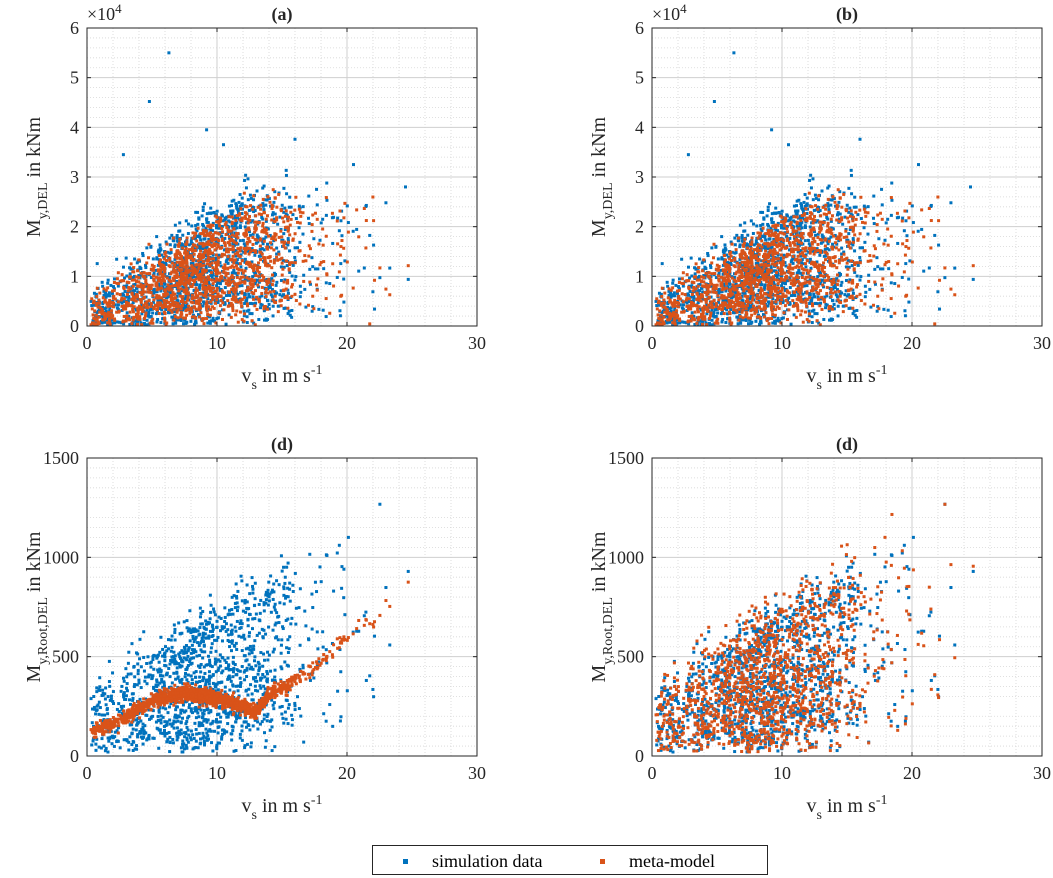 This screenshot has height=878, width=1053. I want to click on y-tick-label: 5, so click(74, 78).